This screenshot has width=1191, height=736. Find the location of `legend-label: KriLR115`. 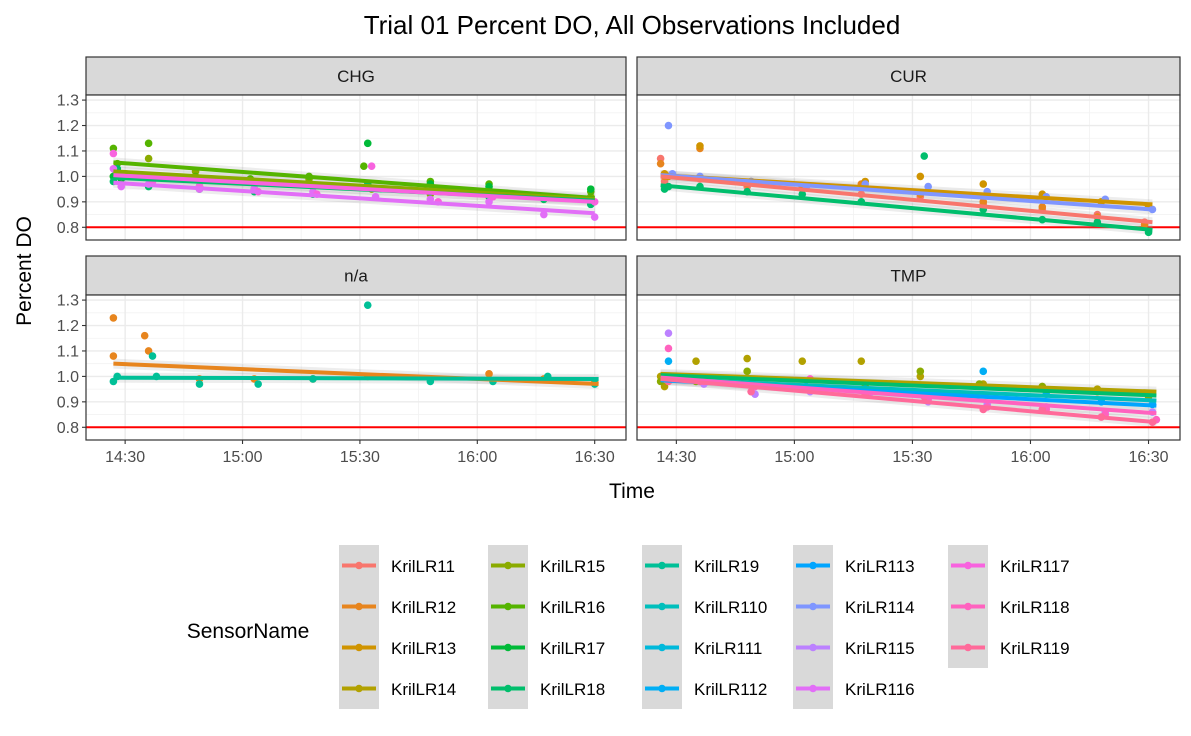

legend-label: KriLR115 is located at coordinates (880, 648).